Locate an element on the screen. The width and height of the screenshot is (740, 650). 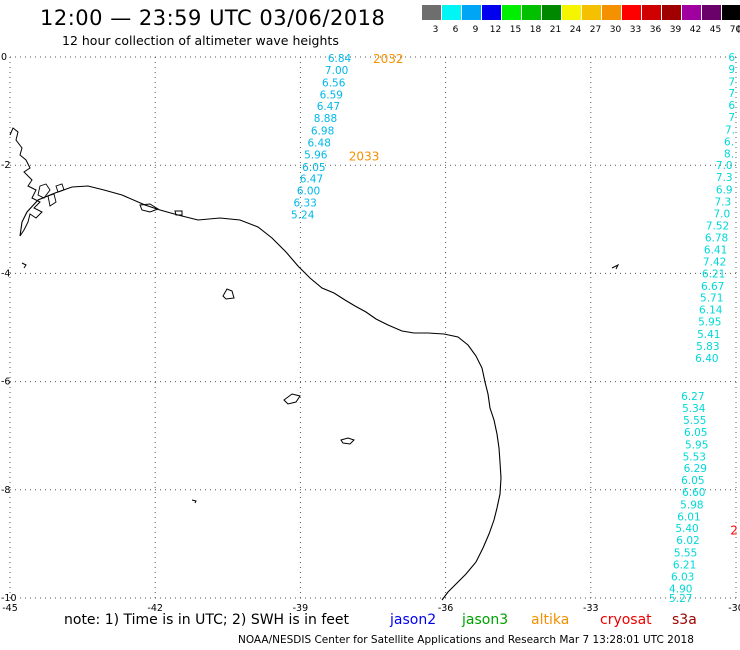
wave-height-value: 5.53 is located at coordinates (694, 457).